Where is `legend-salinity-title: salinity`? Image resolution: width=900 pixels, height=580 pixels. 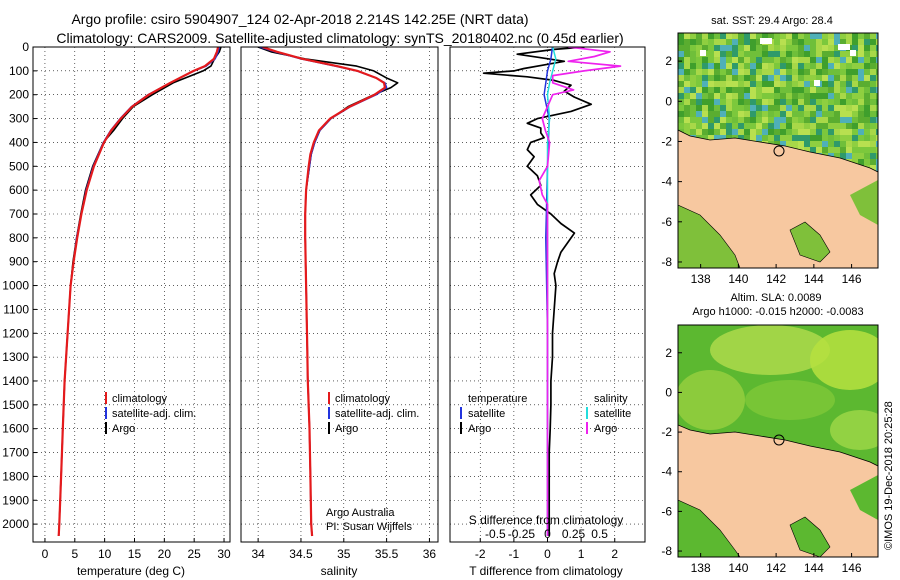 legend-salinity-title: salinity is located at coordinates (611, 399).